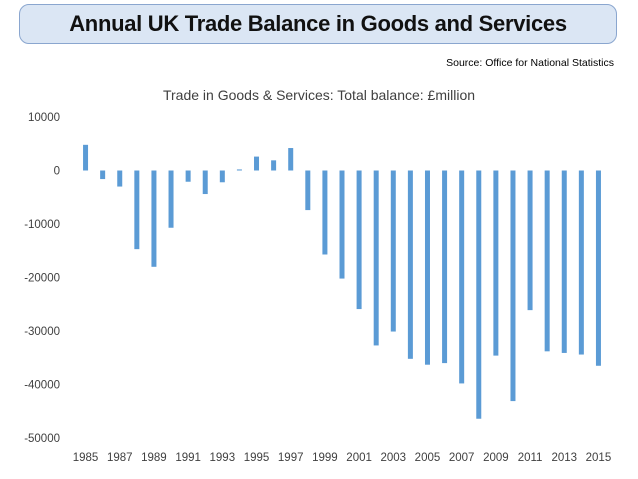  I want to click on x-tick-label: 2013, so click(564, 458).